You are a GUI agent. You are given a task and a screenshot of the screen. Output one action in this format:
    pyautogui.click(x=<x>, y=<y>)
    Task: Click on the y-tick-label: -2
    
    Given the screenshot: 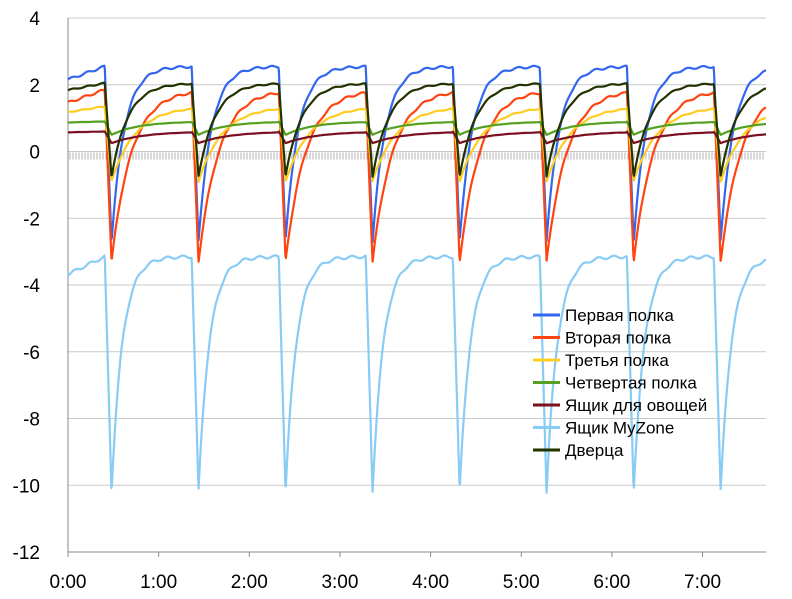 What is the action you would take?
    pyautogui.click(x=31, y=219)
    